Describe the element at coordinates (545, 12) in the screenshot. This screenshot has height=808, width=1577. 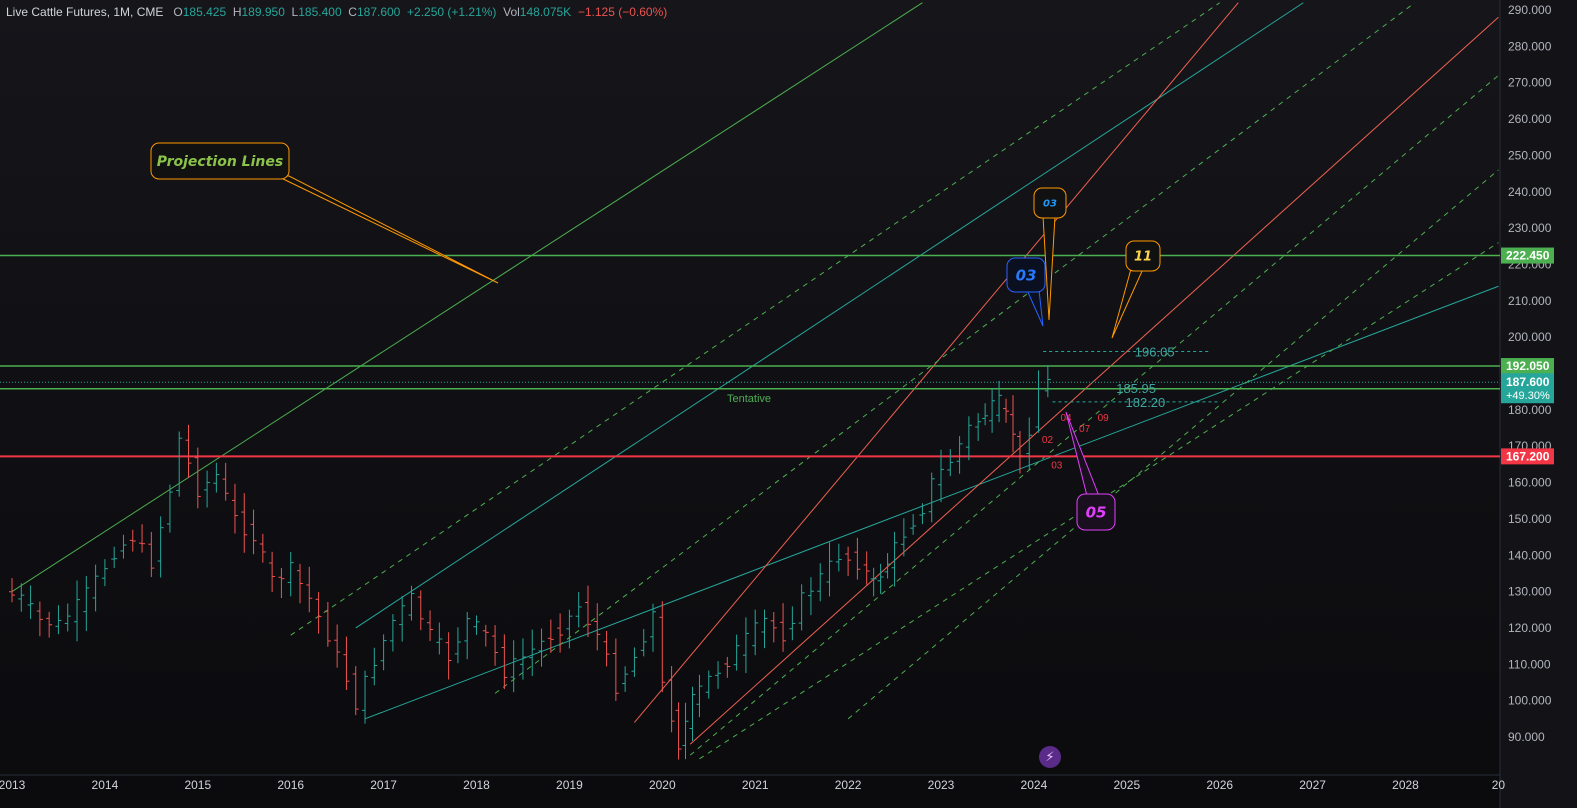
I see `vol-value: 148.075K` at that location.